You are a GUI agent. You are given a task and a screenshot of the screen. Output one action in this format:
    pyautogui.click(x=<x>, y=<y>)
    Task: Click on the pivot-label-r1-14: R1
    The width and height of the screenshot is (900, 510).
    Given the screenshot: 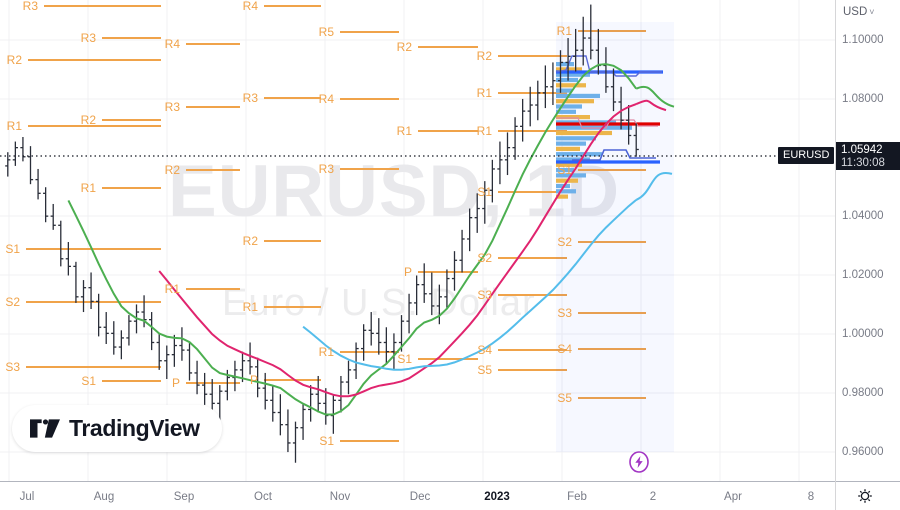 What is the action you would take?
    pyautogui.click(x=172, y=289)
    